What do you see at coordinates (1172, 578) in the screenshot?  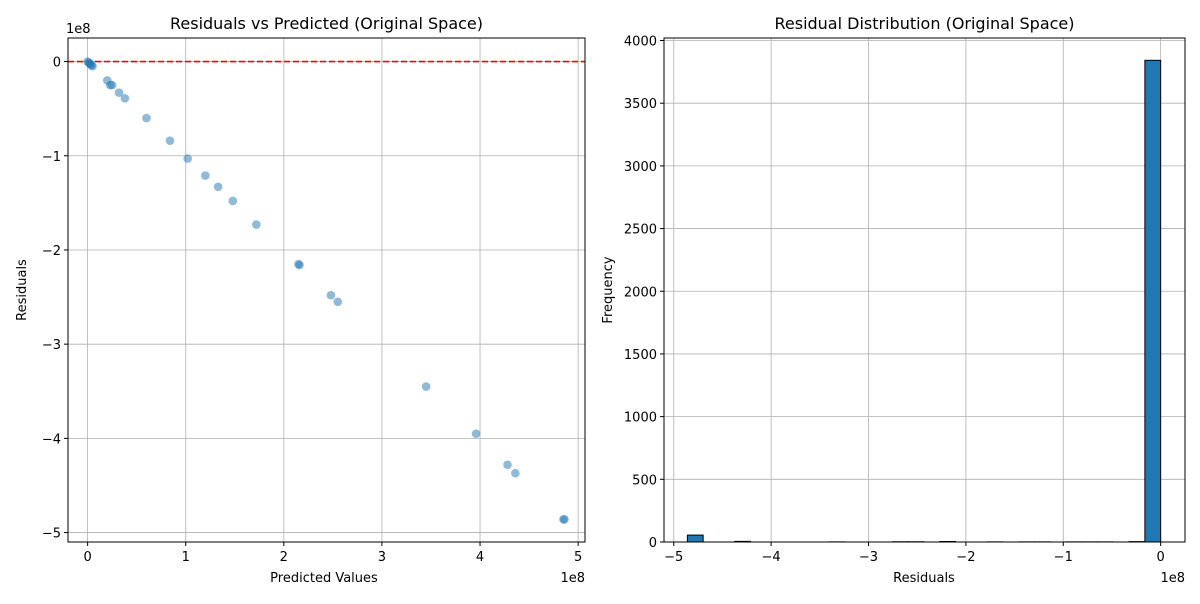 I see `histogram-x-offset-label: 1e8` at bounding box center [1172, 578].